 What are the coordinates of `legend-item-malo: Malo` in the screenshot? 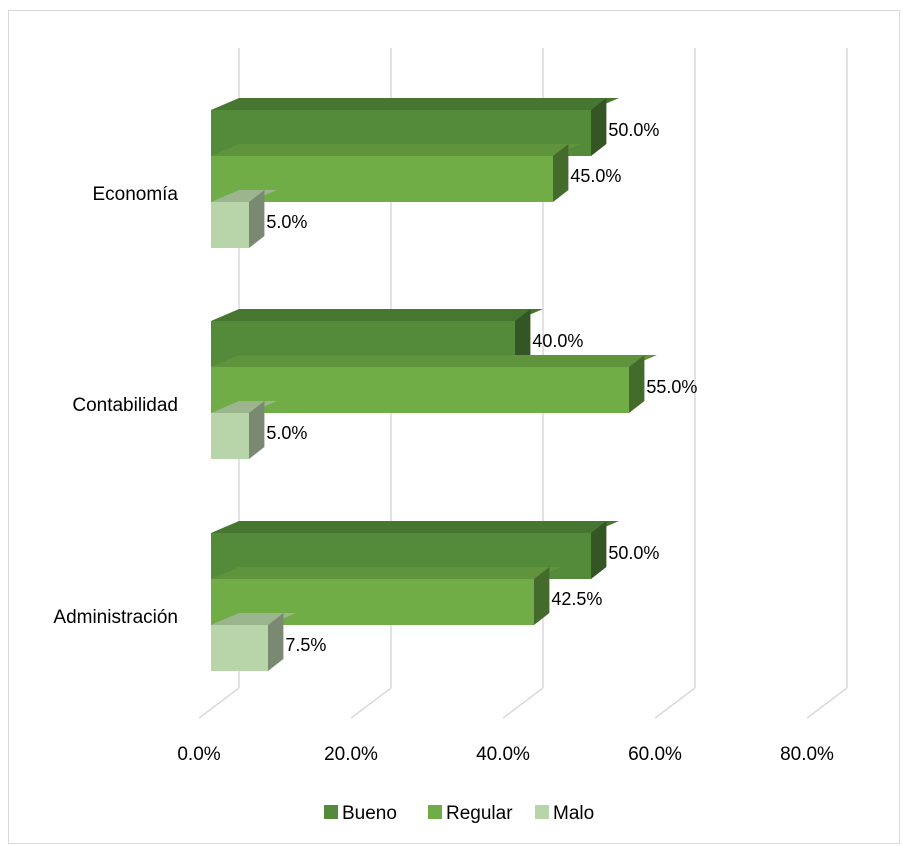 It's located at (564, 813).